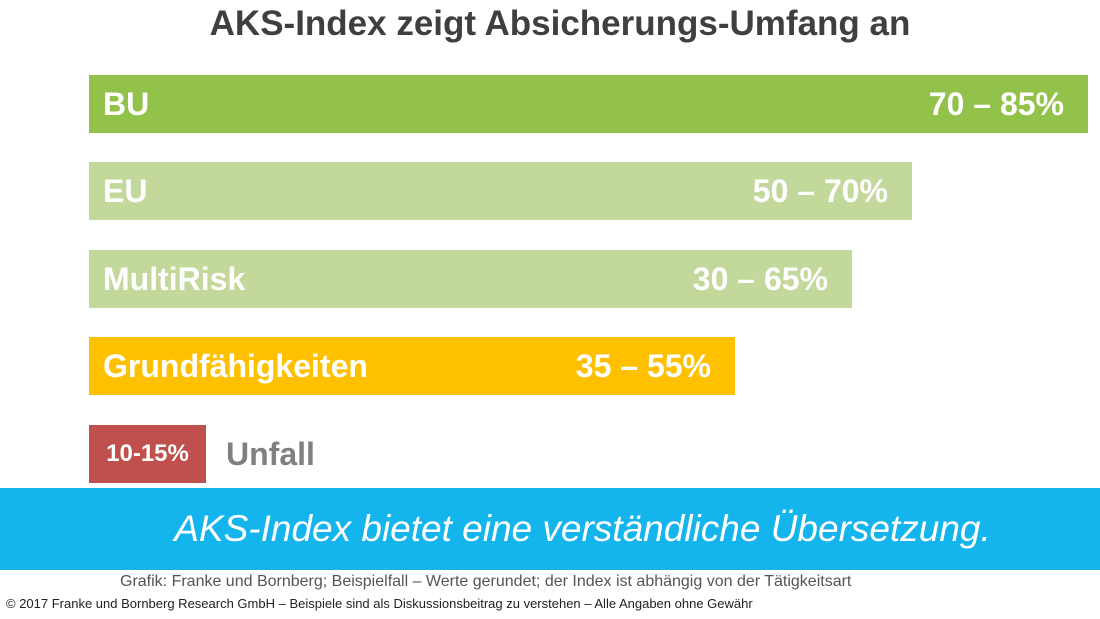 The width and height of the screenshot is (1100, 619). What do you see at coordinates (560, 23) in the screenshot?
I see `chart-title: AKS-Index zeigt Absicherungs-Umfang an` at bounding box center [560, 23].